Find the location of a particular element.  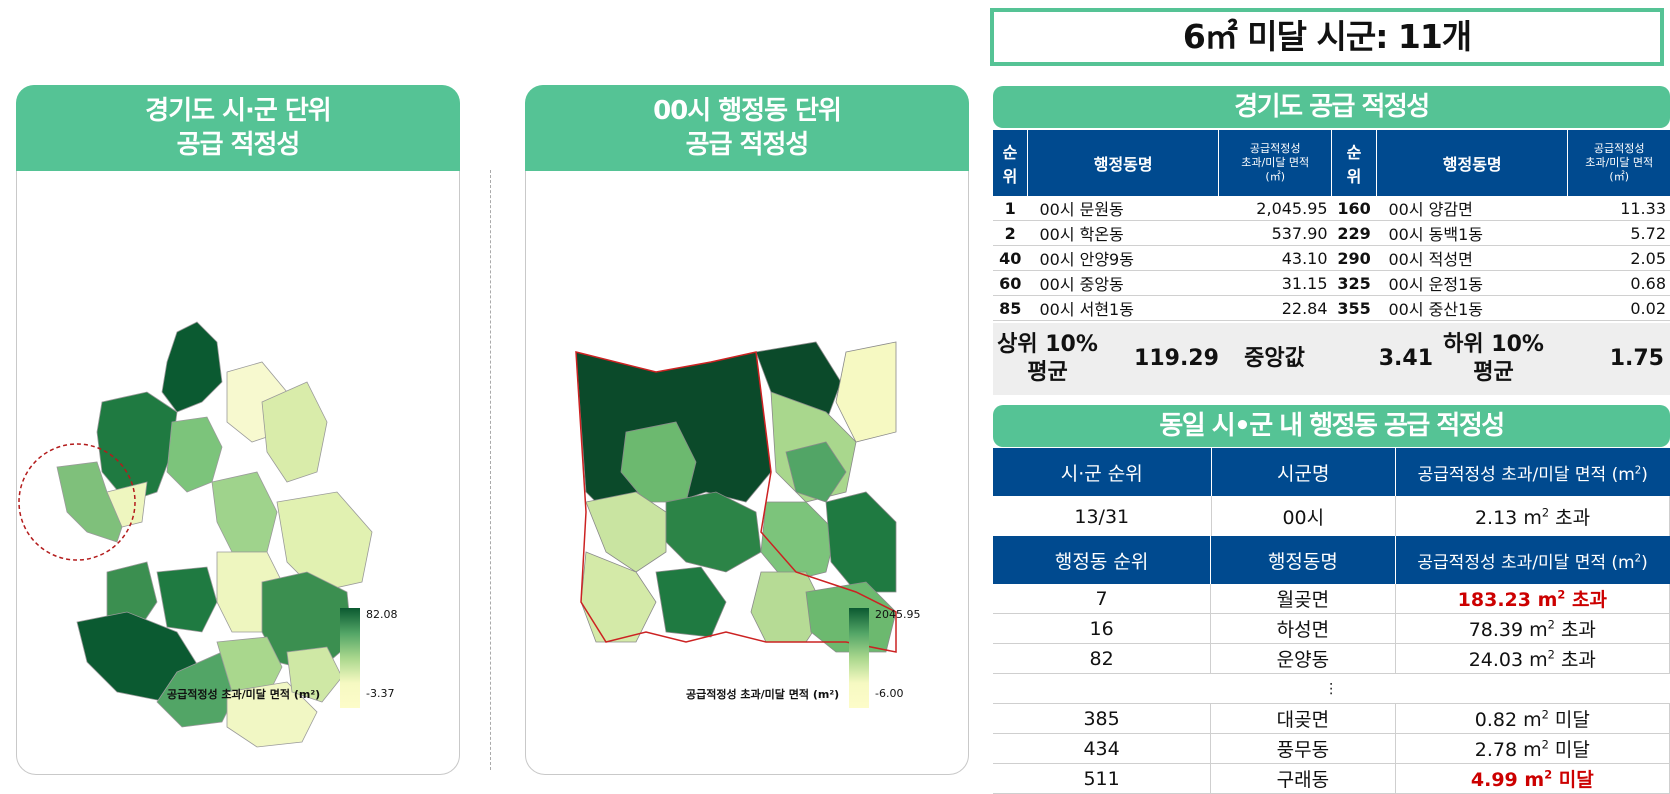

region-east1 is located at coordinates (244, 512).